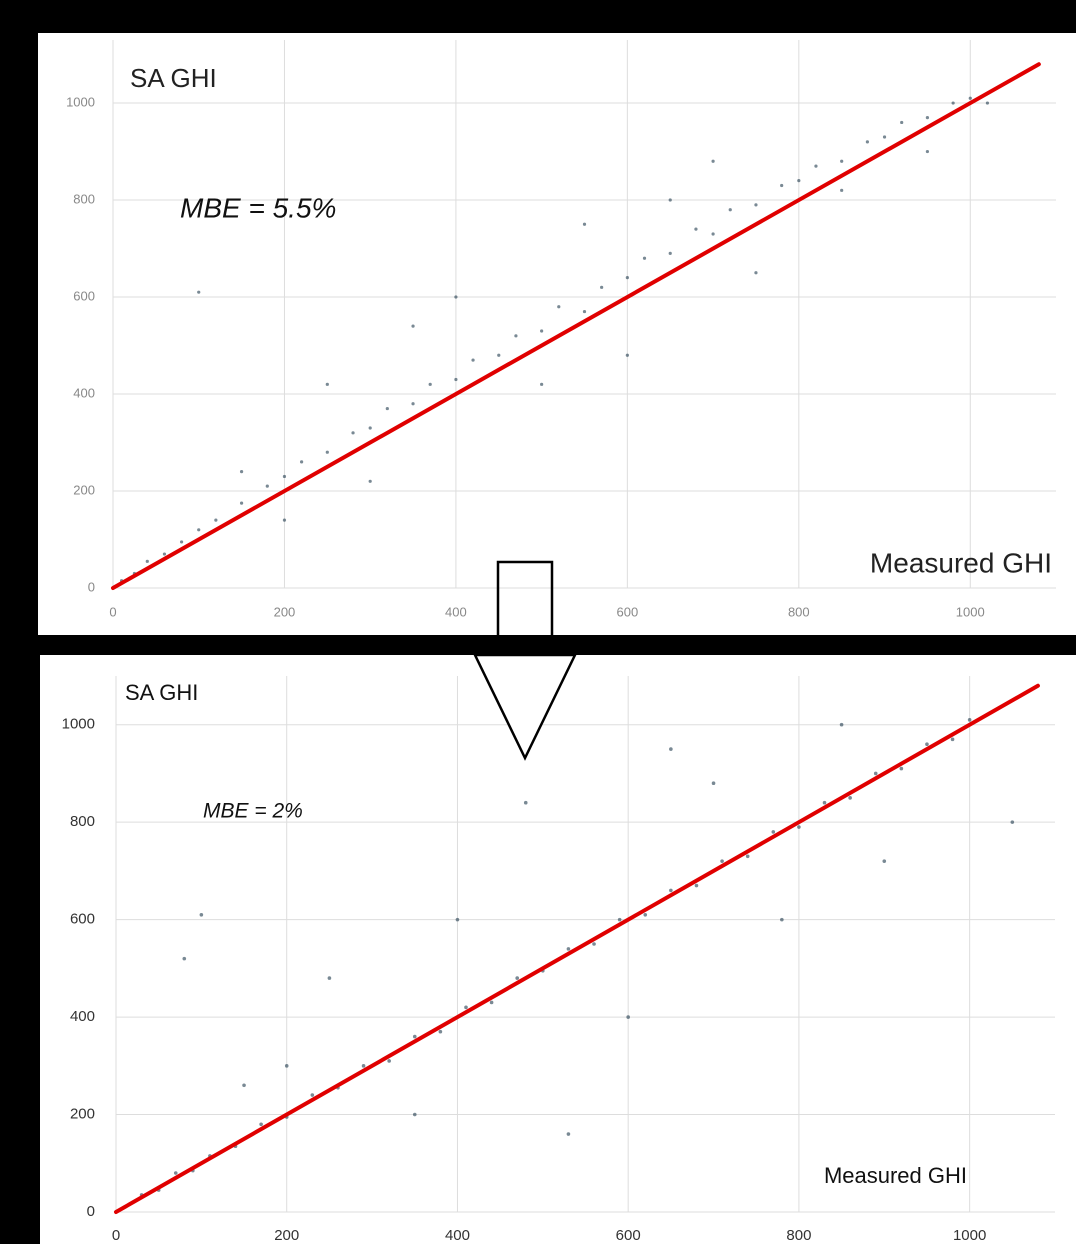 This screenshot has height=1244, width=1076. I want to click on x-tick-label: 200, so click(286, 1235).